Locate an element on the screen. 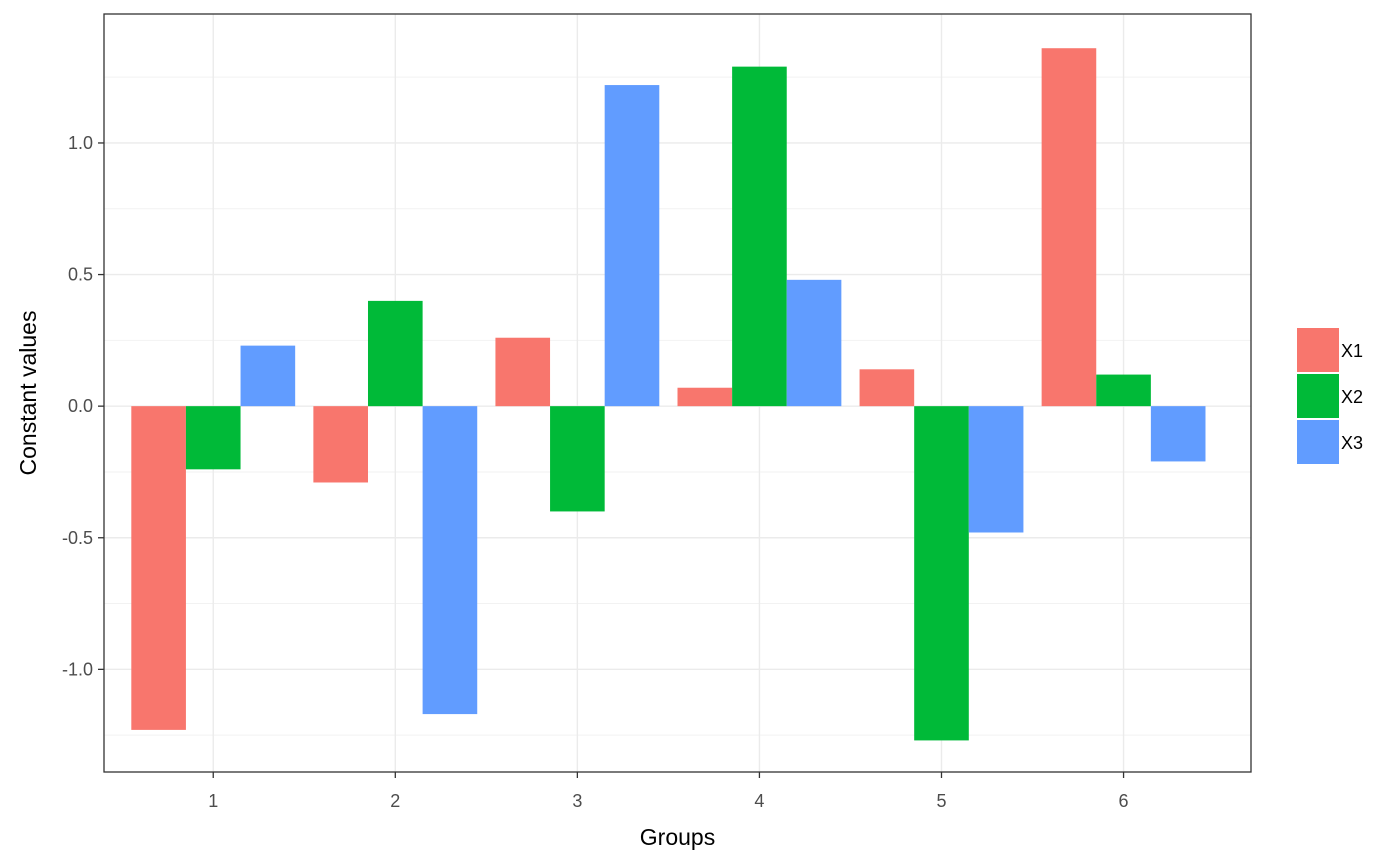  legend-label-X2: X2 is located at coordinates (1352, 397).